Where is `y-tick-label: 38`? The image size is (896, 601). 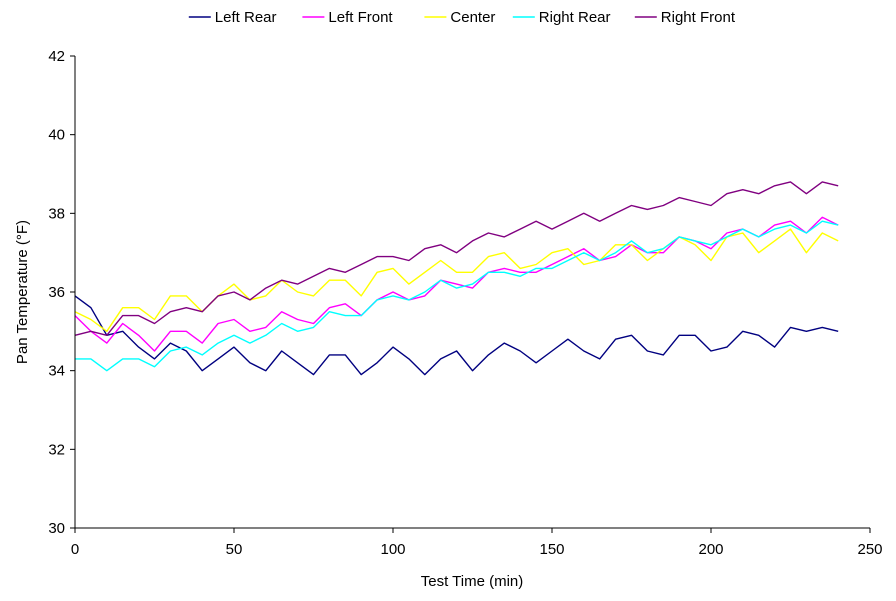 y-tick-label: 38 is located at coordinates (56, 213).